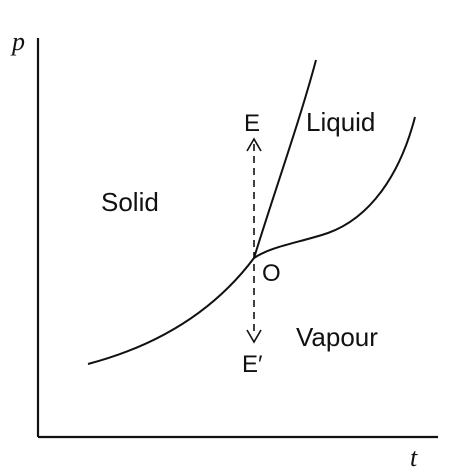 The width and height of the screenshot is (460, 469). I want to click on point-label-e-prime: E′, so click(252, 364).